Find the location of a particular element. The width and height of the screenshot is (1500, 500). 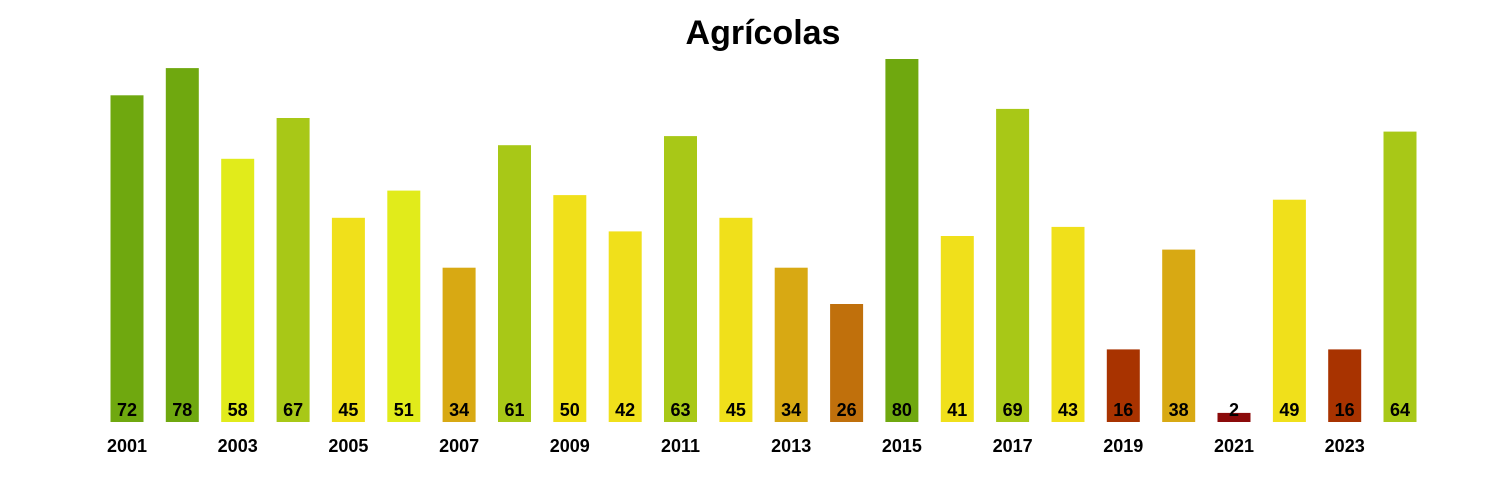

data-label-2011: 63 is located at coordinates (680, 410).